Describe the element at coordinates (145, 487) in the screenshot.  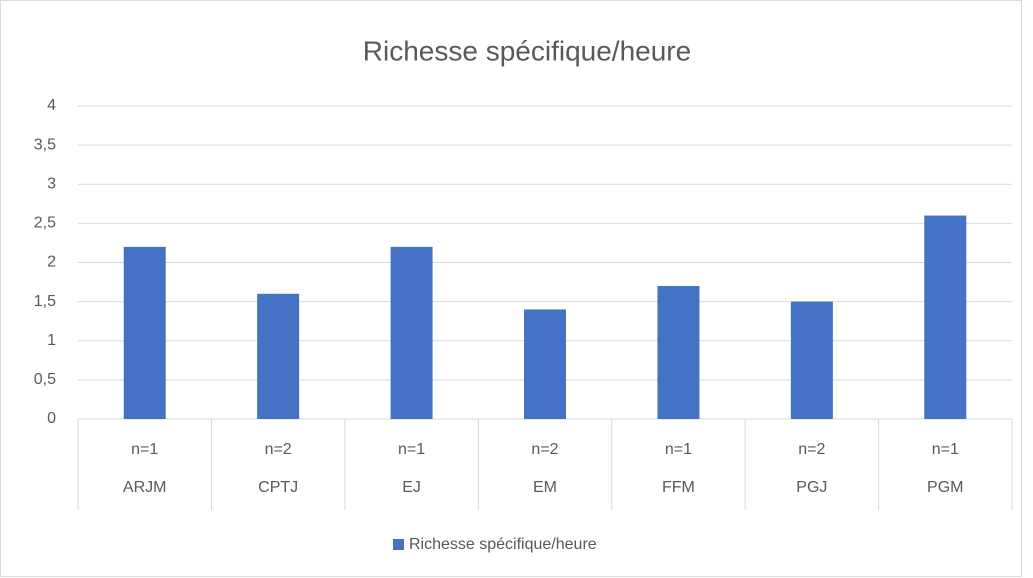
I see `x-tick-label: ARJM` at that location.